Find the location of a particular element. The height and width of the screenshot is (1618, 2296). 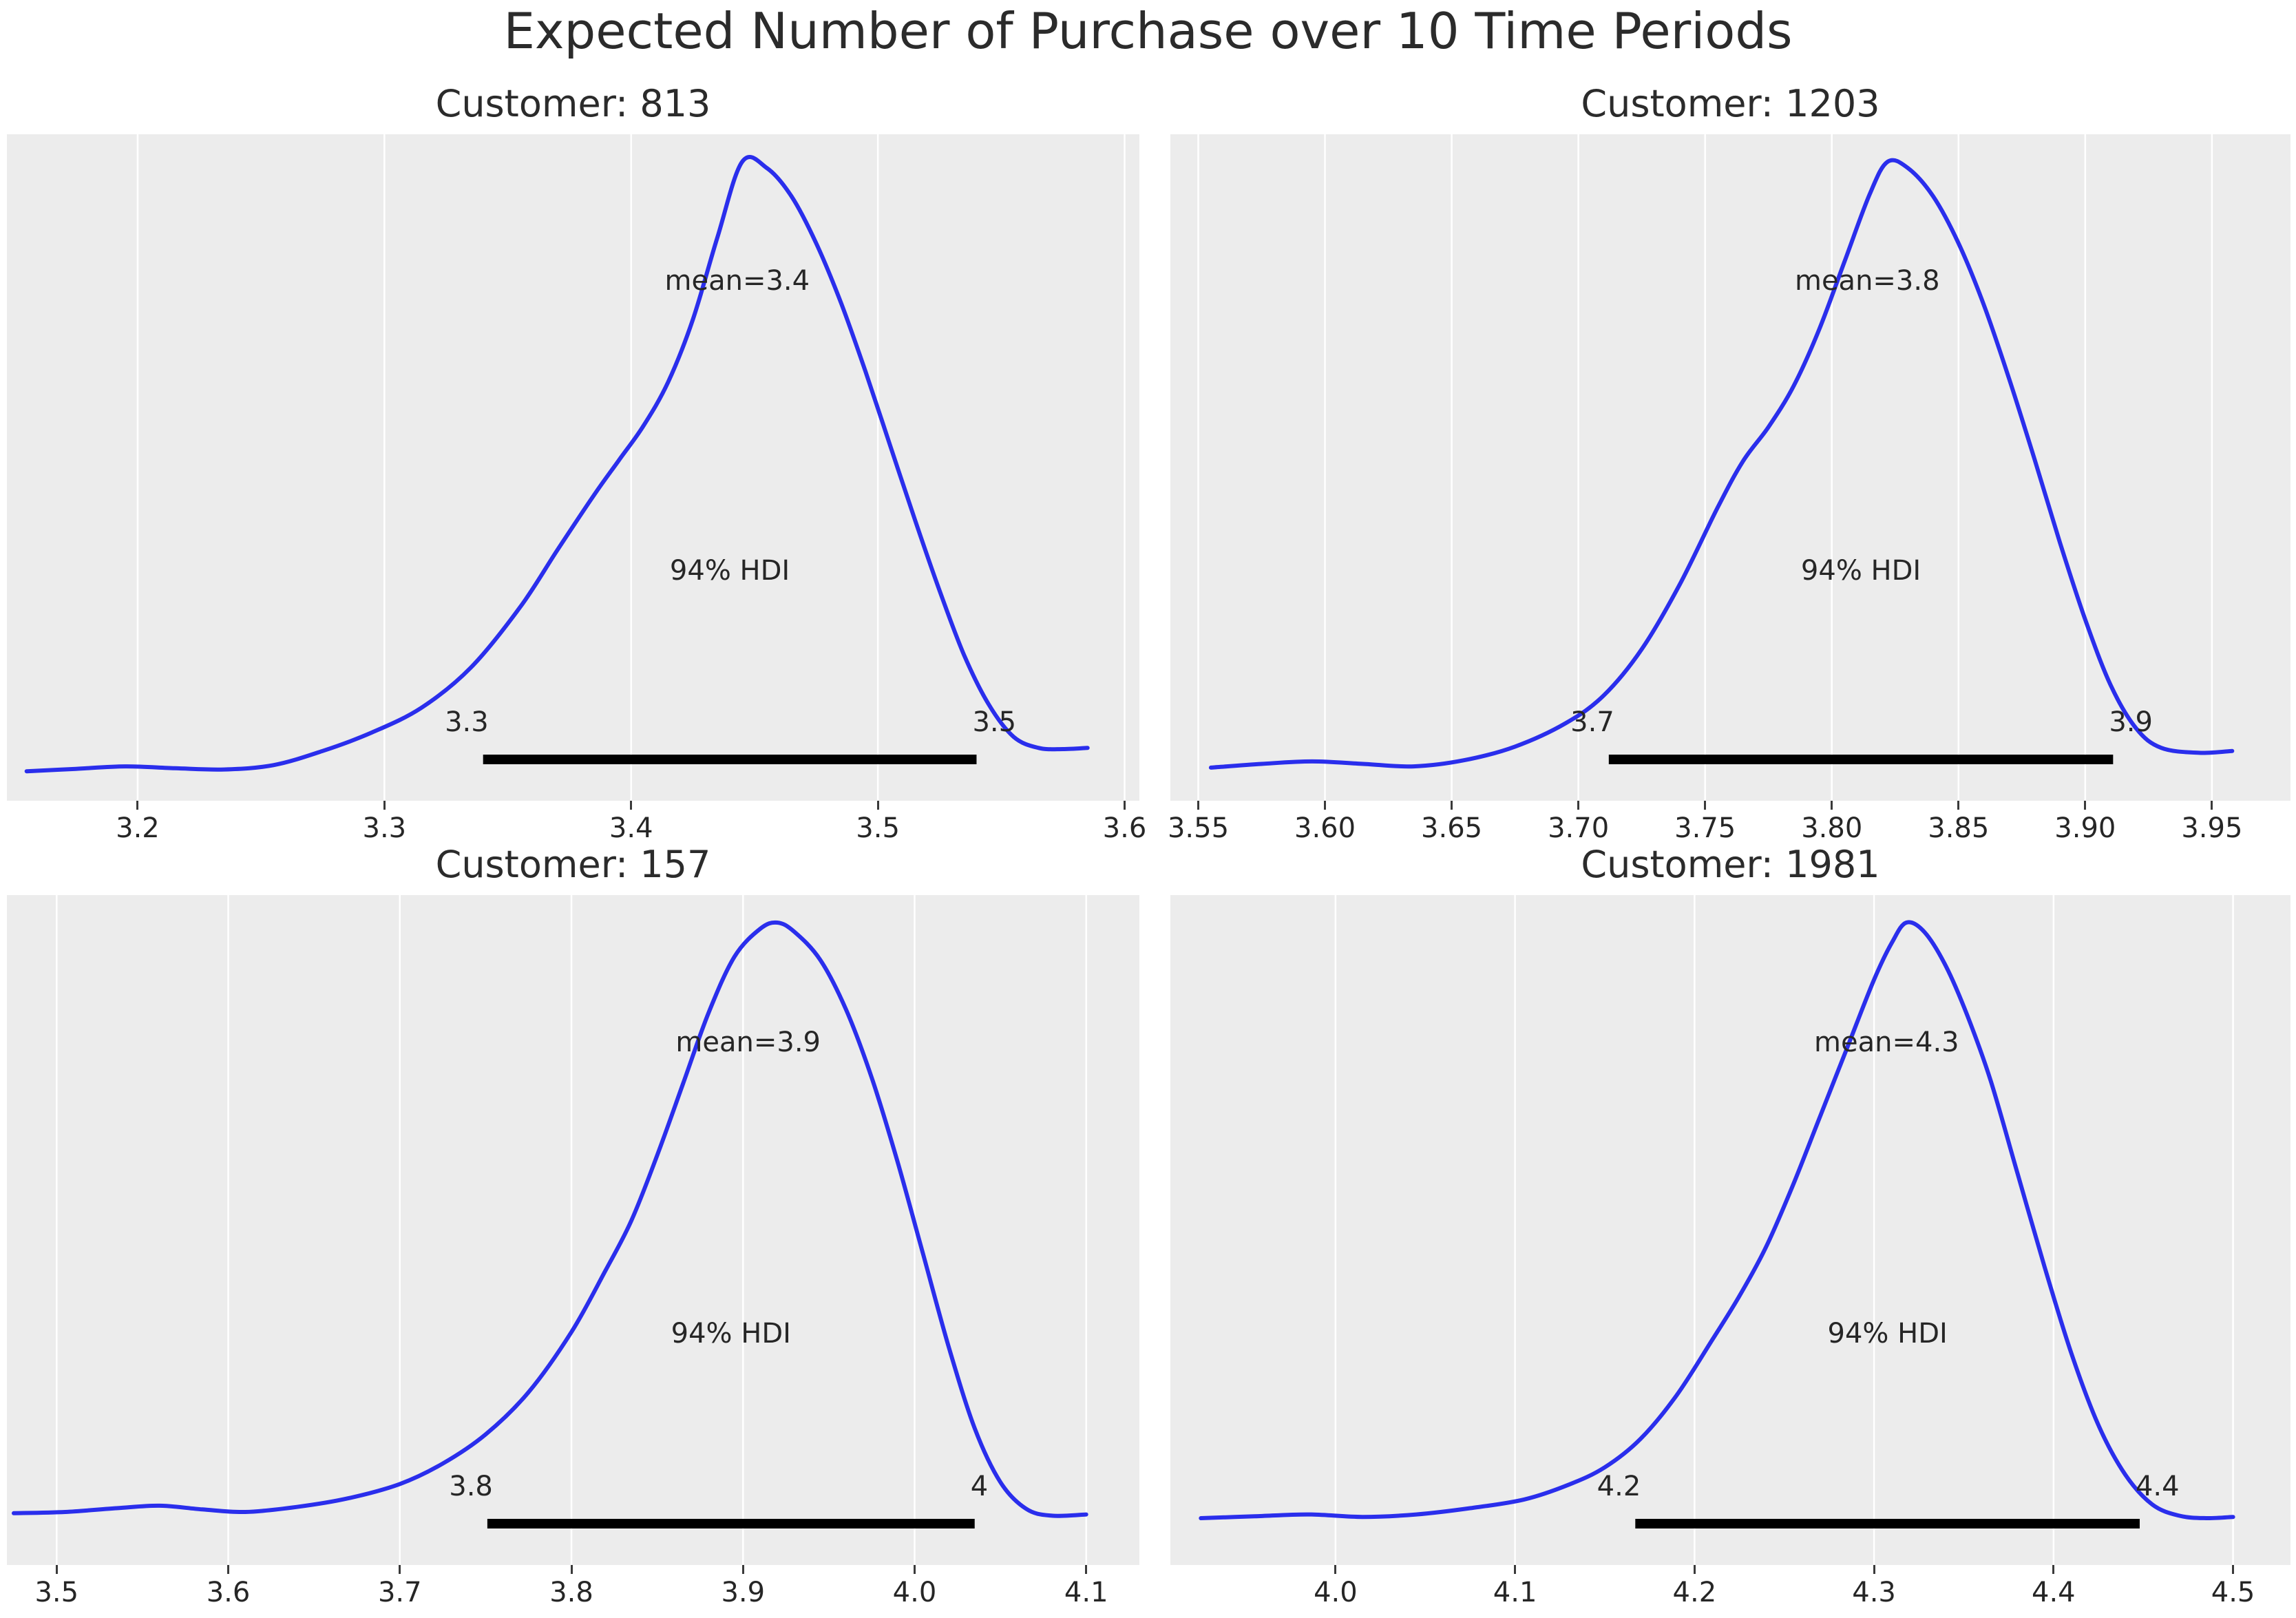

x-tick-label: 3.70 is located at coordinates (1579, 828).